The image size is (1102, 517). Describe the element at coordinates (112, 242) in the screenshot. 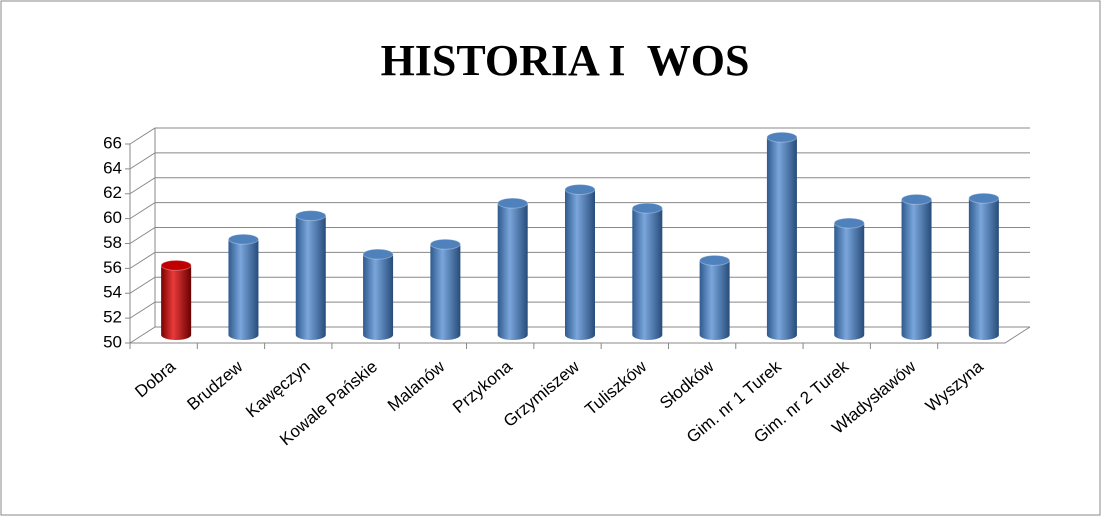

I see `y-tick-label: 58` at that location.